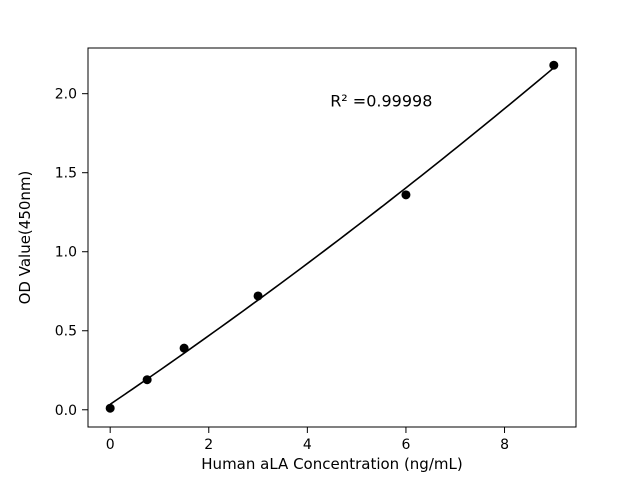 This screenshot has width=640, height=480. Describe the element at coordinates (66, 332) in the screenshot. I see `y-tick-label: 0.5` at that location.